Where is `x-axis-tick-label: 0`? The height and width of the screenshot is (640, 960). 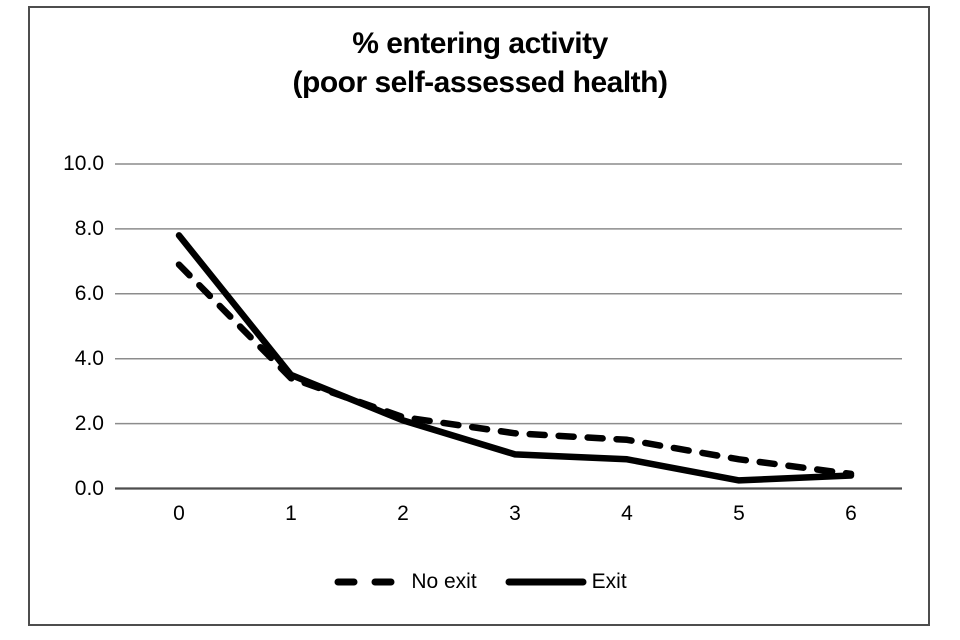
x-axis-tick-label: 0 is located at coordinates (179, 513).